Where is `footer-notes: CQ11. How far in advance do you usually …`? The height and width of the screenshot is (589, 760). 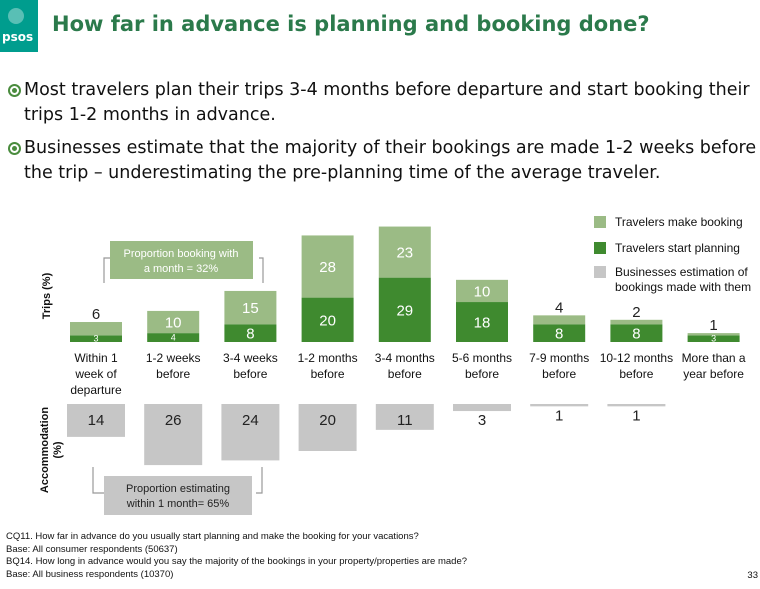 footer-notes: CQ11. How far in advance do you usually … is located at coordinates (236, 556).